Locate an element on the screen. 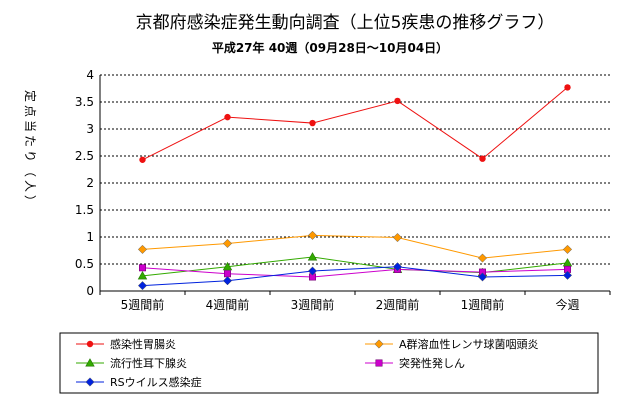 The height and width of the screenshot is (415, 639). y-tick-label: 0 is located at coordinates (90, 291).